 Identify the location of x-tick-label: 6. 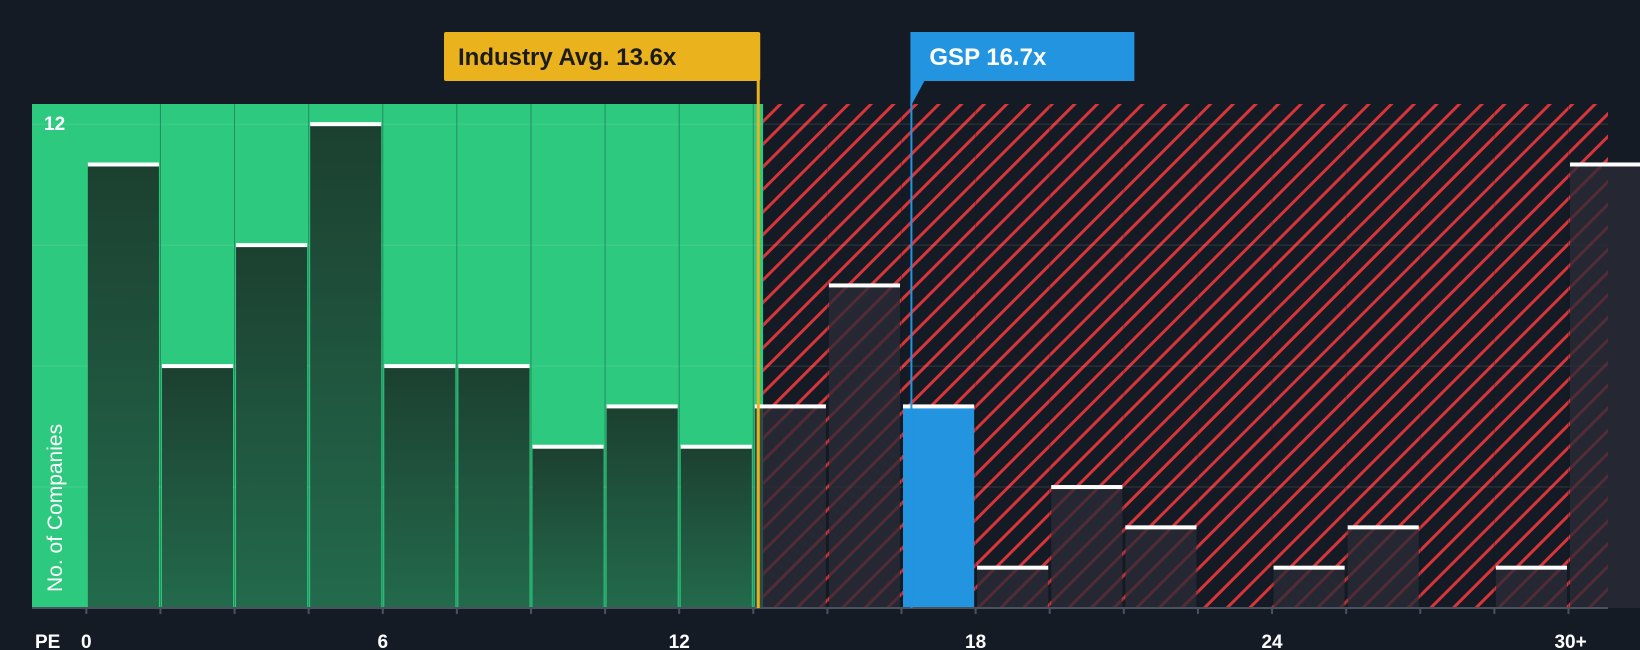
(382, 641).